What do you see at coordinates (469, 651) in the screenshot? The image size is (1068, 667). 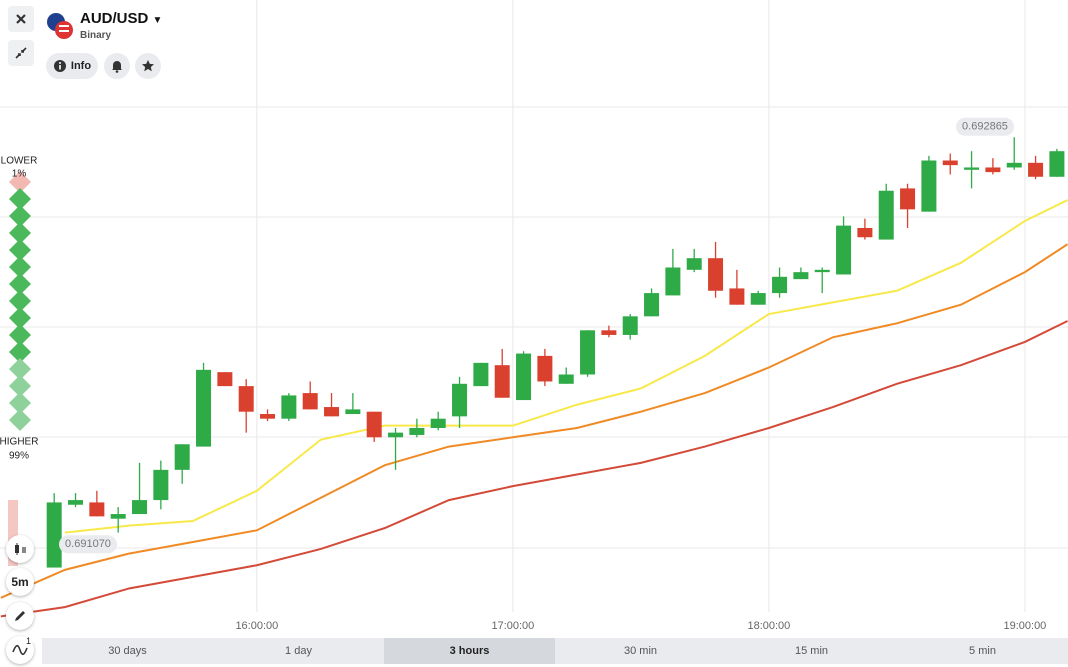 I see `timeframe-button: 3 hours` at bounding box center [469, 651].